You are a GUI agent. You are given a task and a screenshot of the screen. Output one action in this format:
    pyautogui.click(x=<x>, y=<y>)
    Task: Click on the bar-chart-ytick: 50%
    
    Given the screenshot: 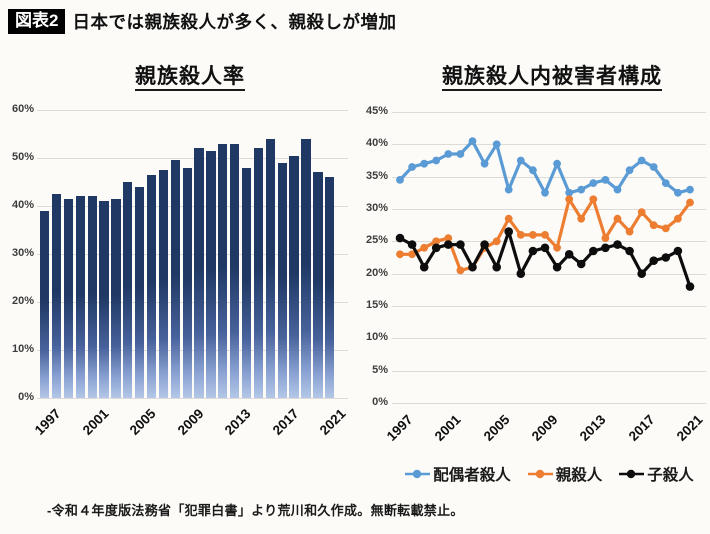 What is the action you would take?
    pyautogui.click(x=22, y=157)
    